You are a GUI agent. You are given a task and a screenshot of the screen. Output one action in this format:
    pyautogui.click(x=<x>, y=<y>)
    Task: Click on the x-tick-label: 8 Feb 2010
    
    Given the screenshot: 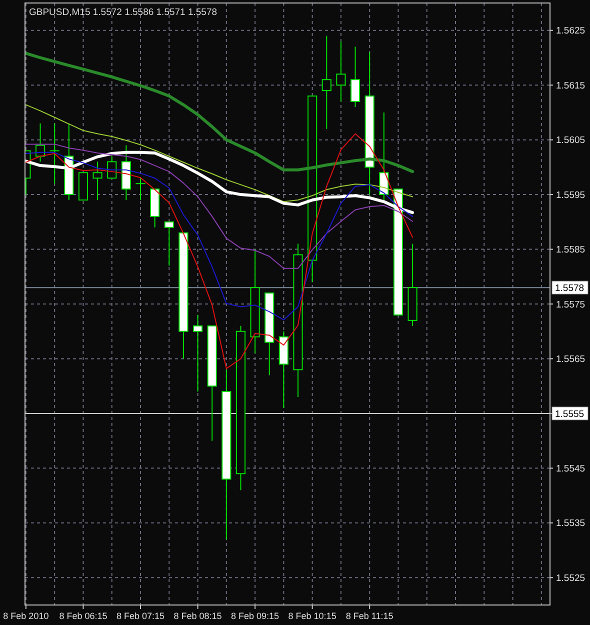 What is the action you would take?
    pyautogui.click(x=26, y=616)
    